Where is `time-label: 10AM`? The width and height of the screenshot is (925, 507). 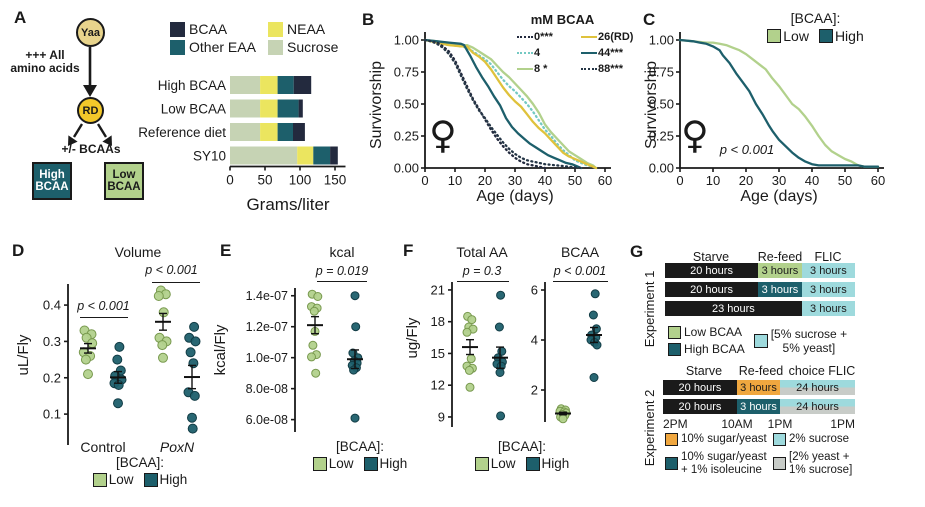
time-label: 10AM is located at coordinates (737, 424).